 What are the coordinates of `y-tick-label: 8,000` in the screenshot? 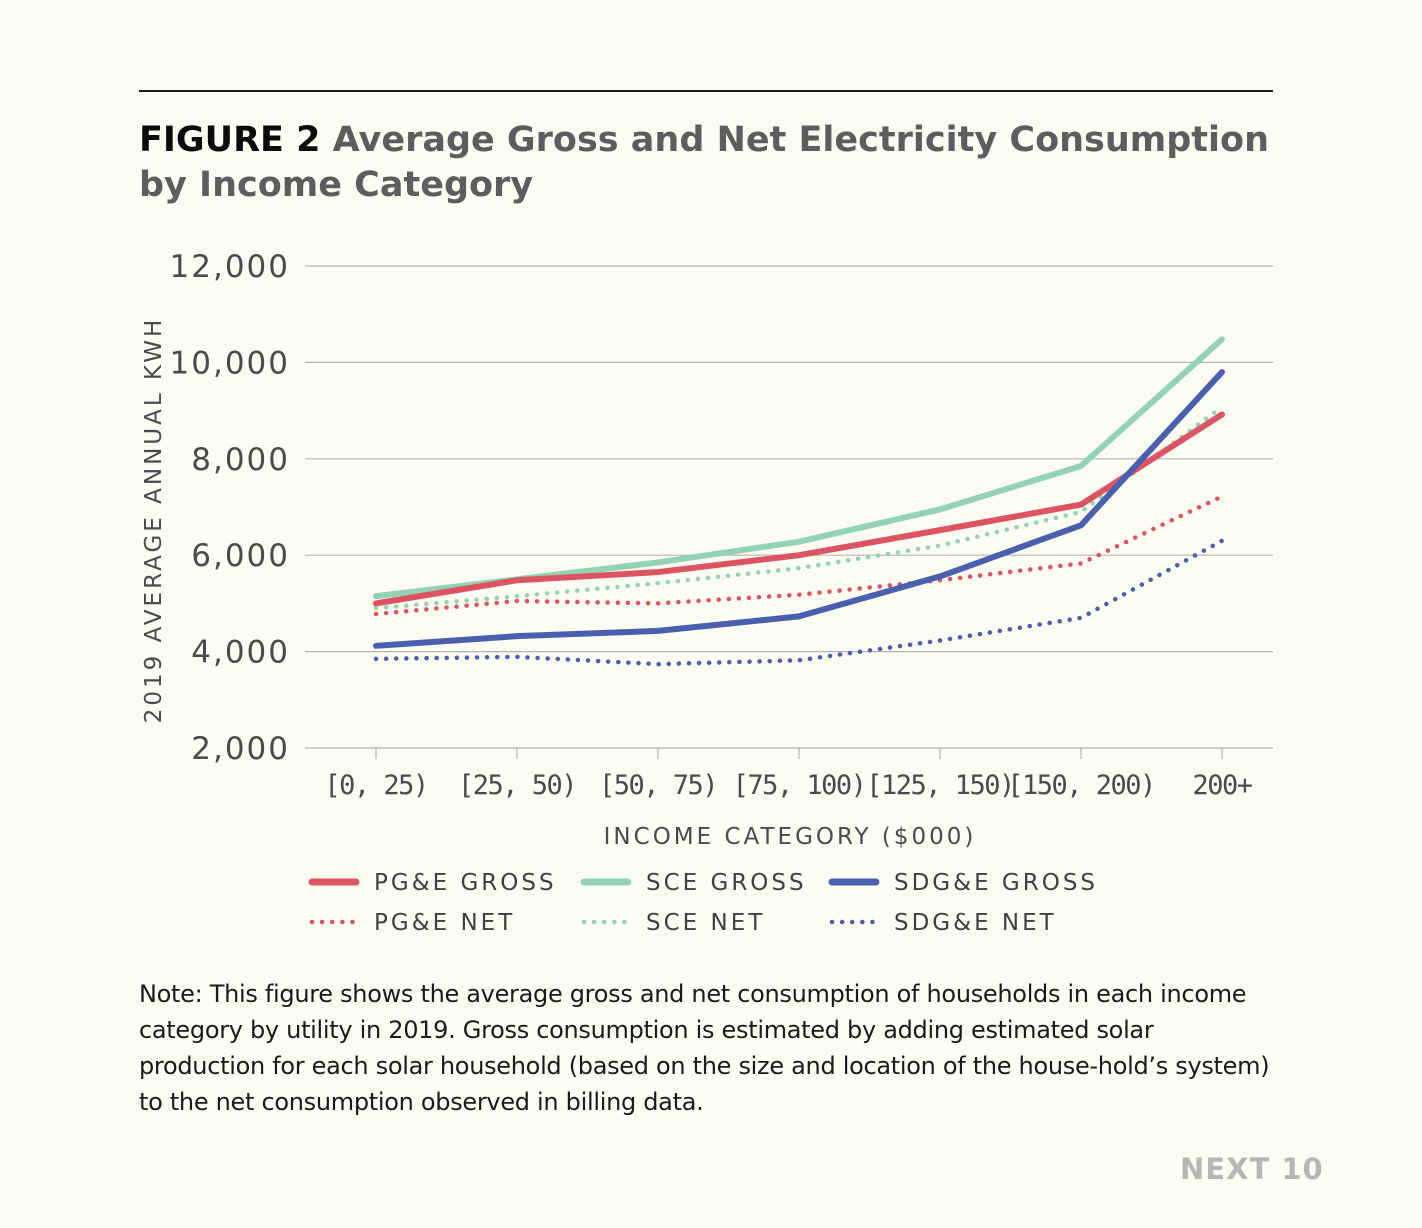 It's located at (240, 460).